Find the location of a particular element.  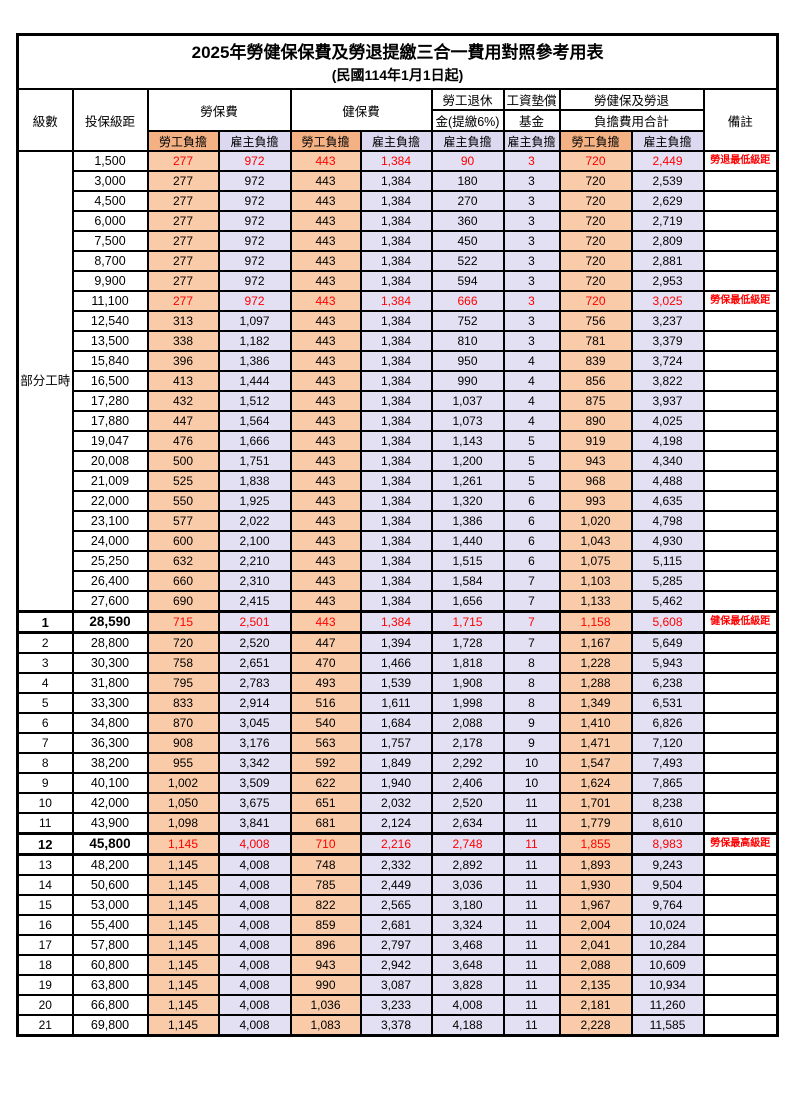

cell-bracket: 25,250 is located at coordinates (110, 561).